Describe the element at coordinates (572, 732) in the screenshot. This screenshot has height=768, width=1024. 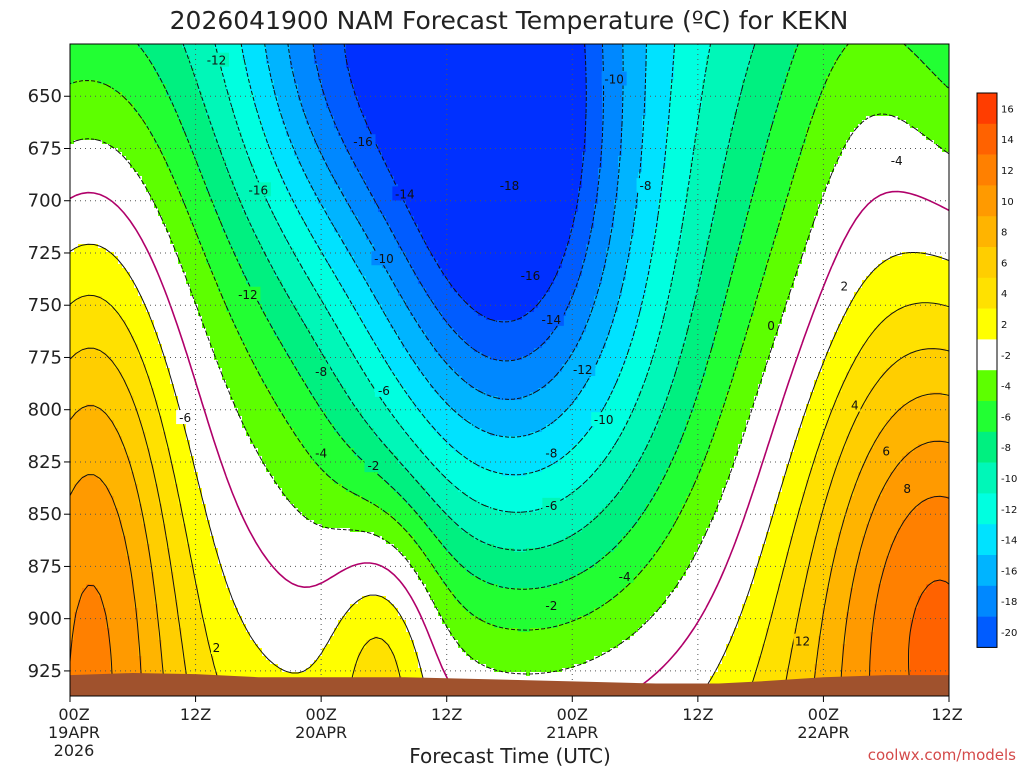
I see `x-tick-date-label: 21APR` at that location.